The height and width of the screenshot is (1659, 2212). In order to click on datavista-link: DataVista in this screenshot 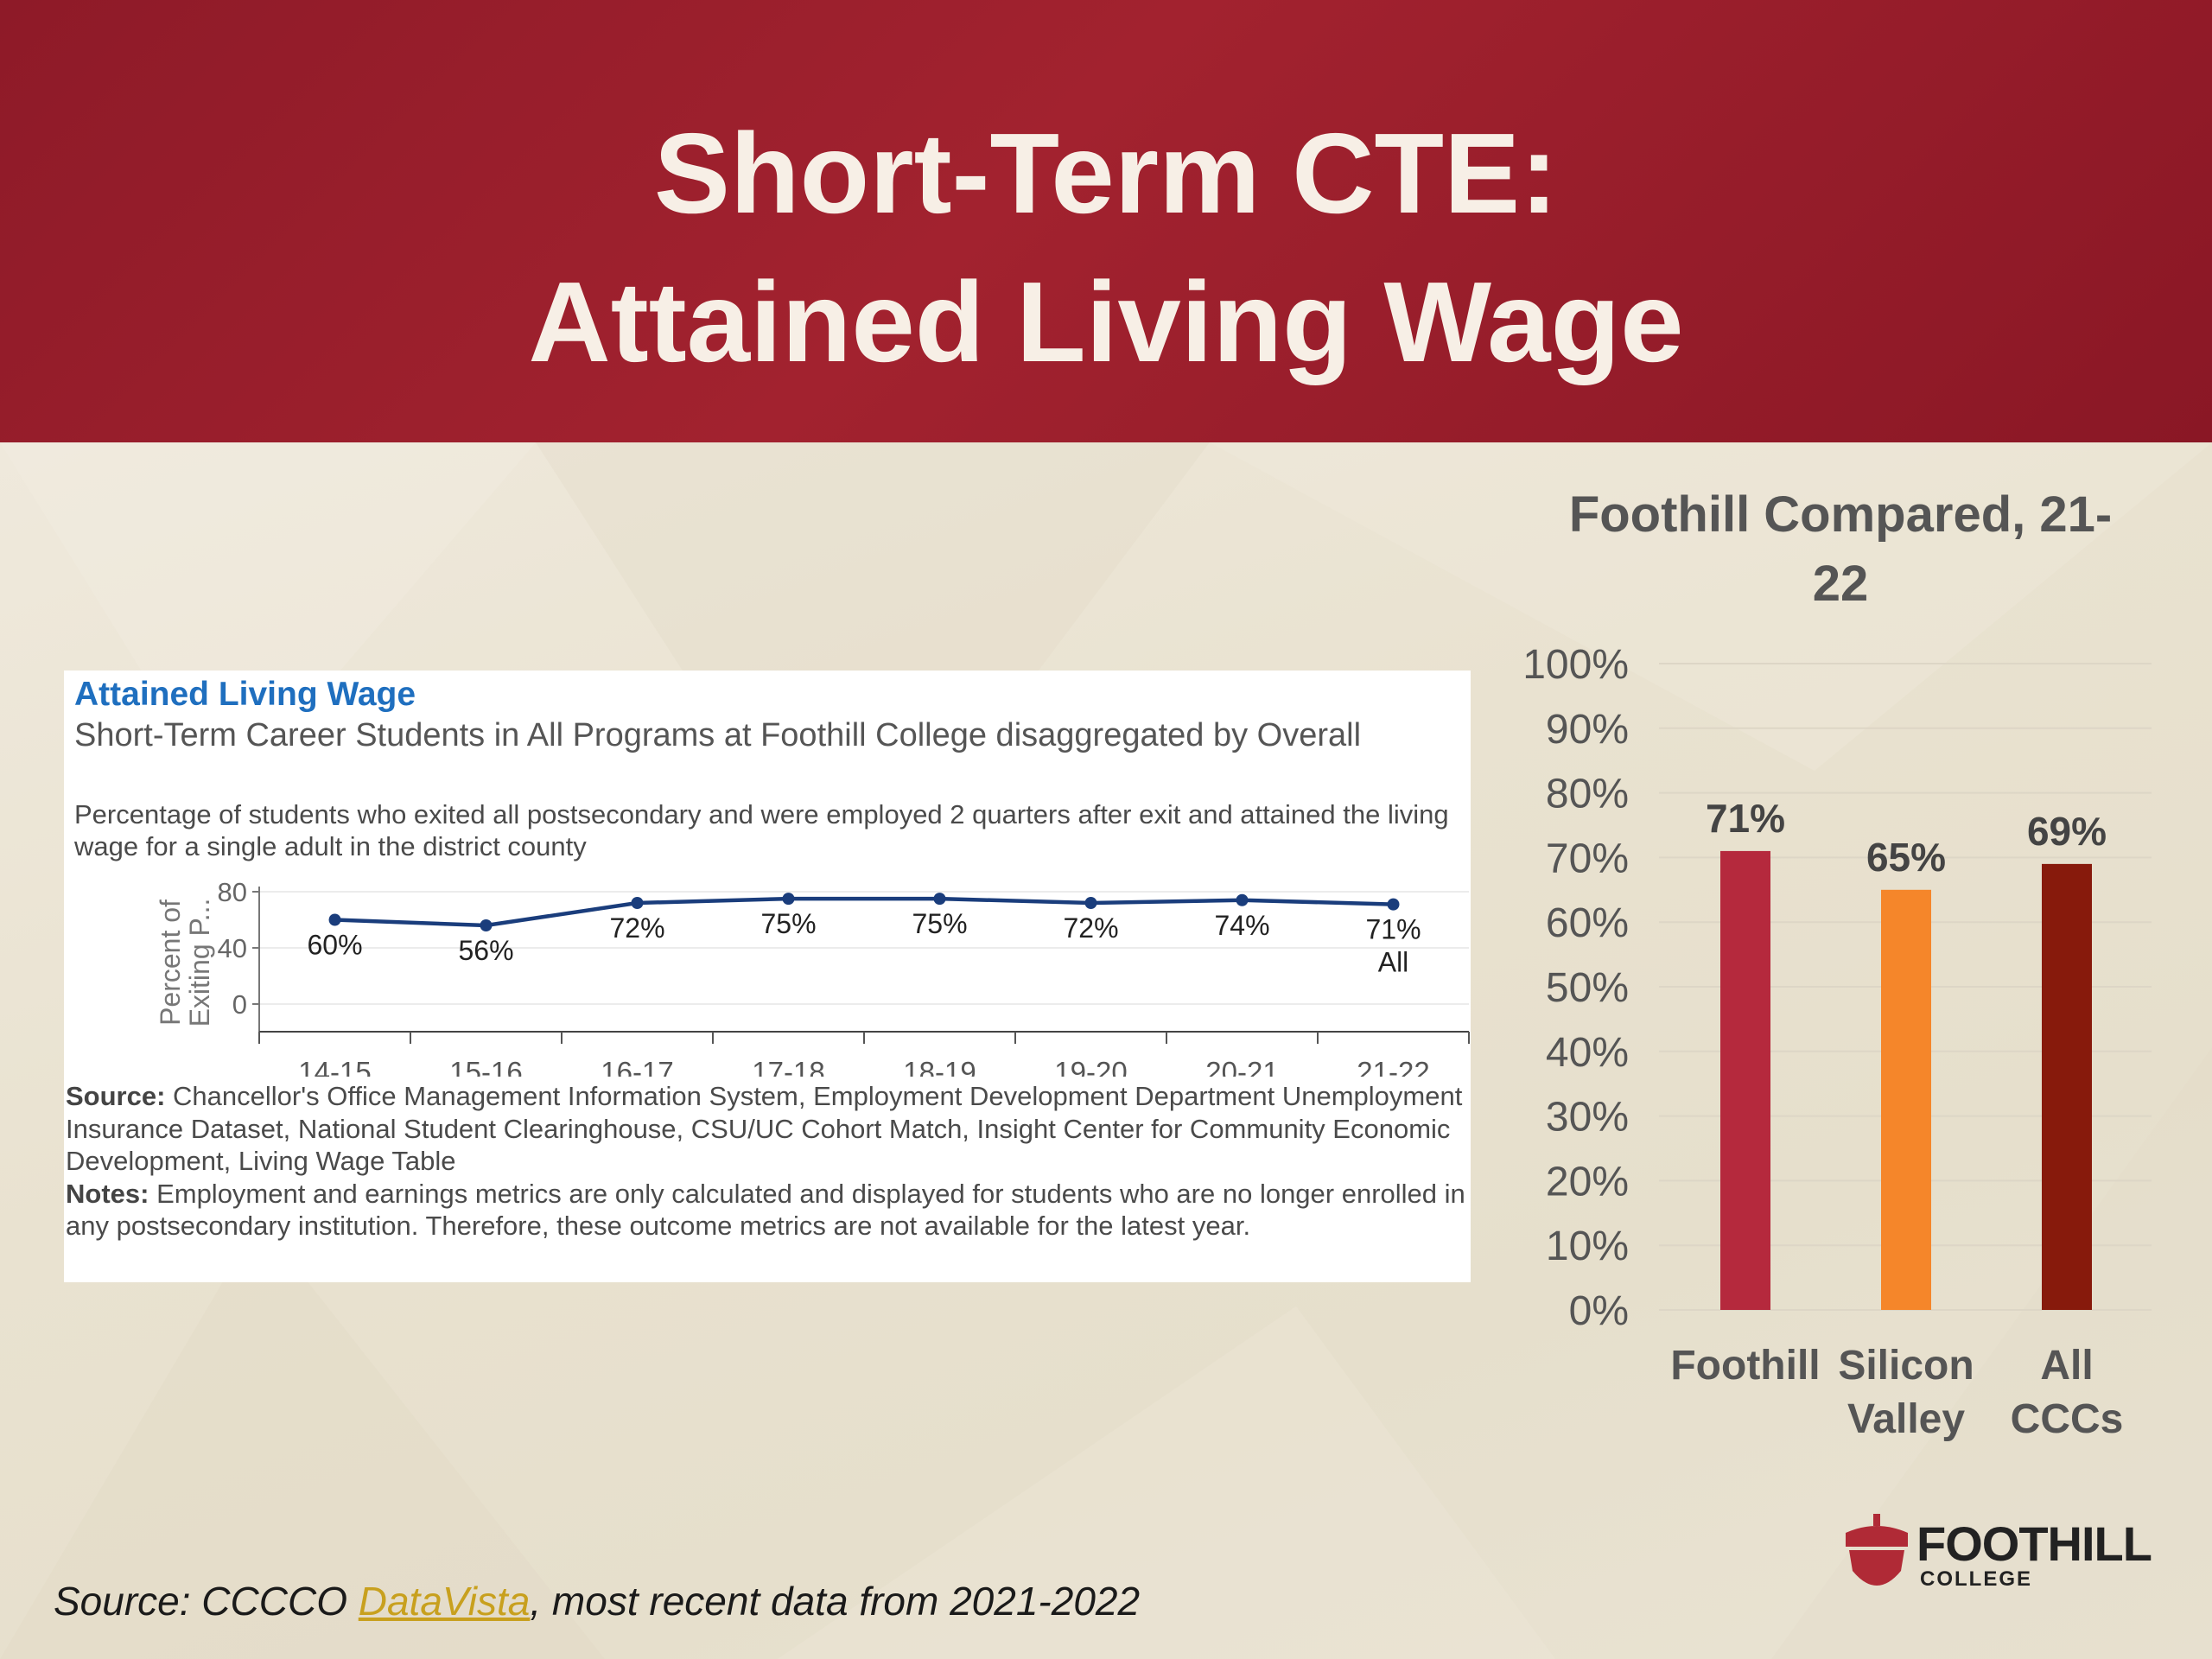, I will do `click(444, 1601)`.